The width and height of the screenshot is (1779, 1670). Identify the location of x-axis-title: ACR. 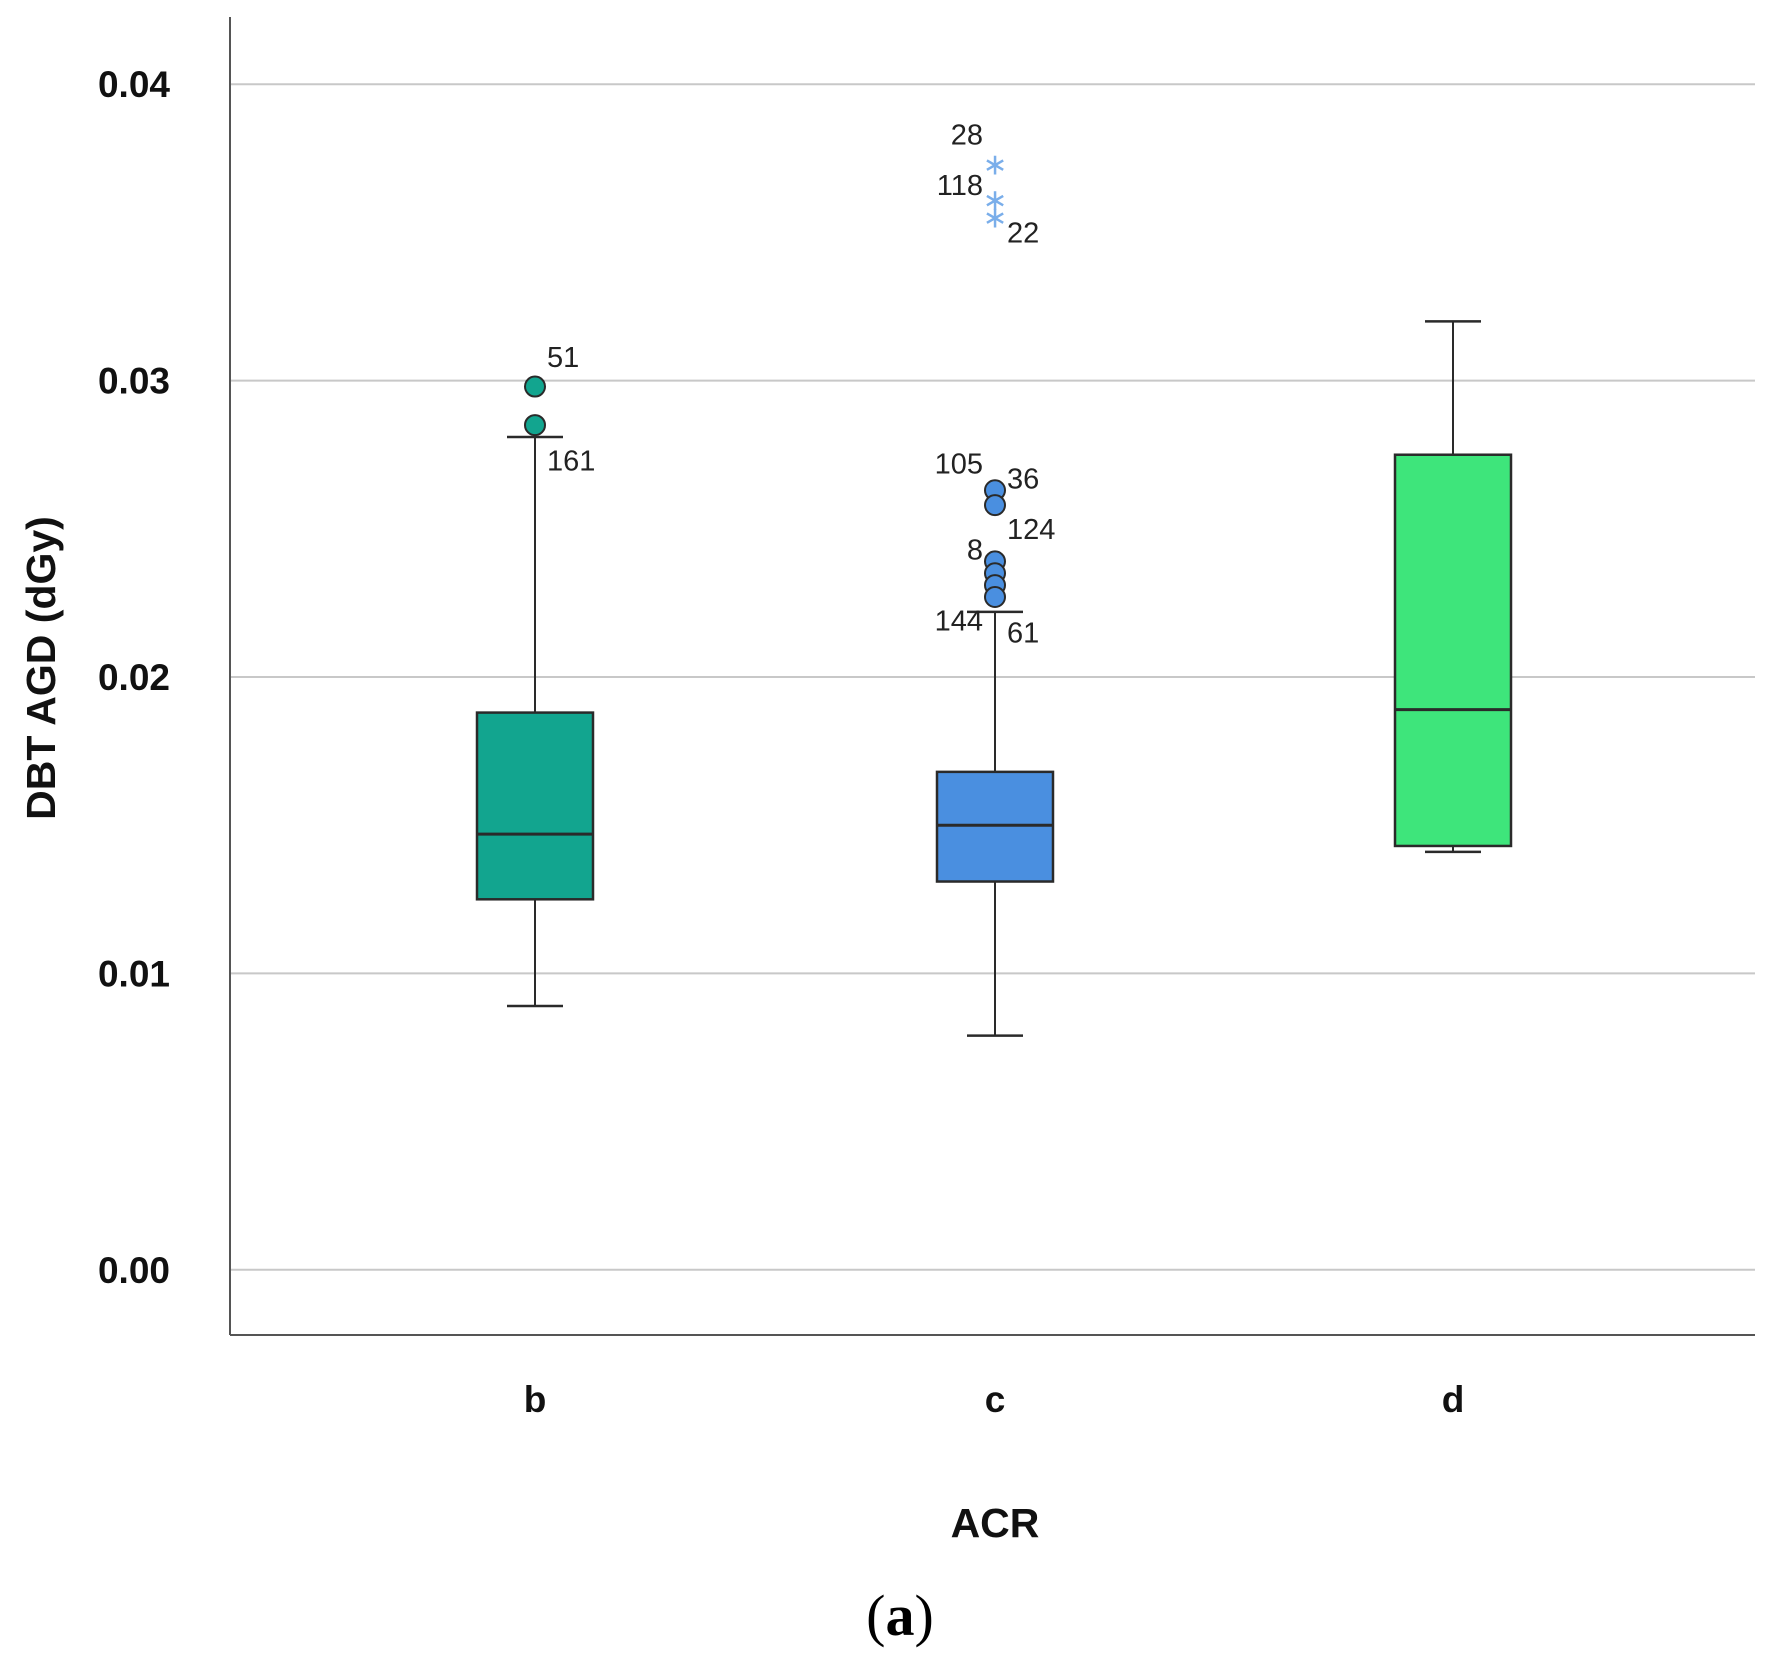
(995, 1523).